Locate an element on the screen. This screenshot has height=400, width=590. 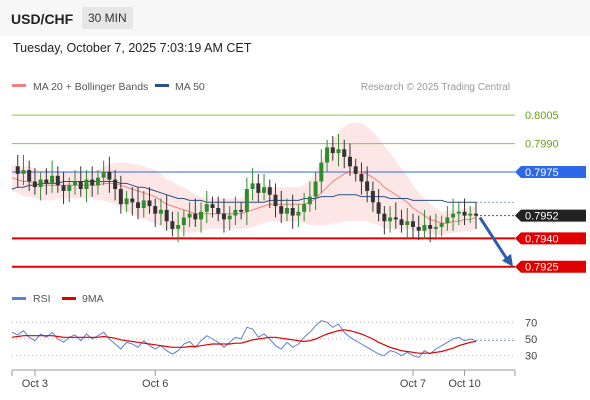
forecast-arrow-shaft is located at coordinates (494, 239).